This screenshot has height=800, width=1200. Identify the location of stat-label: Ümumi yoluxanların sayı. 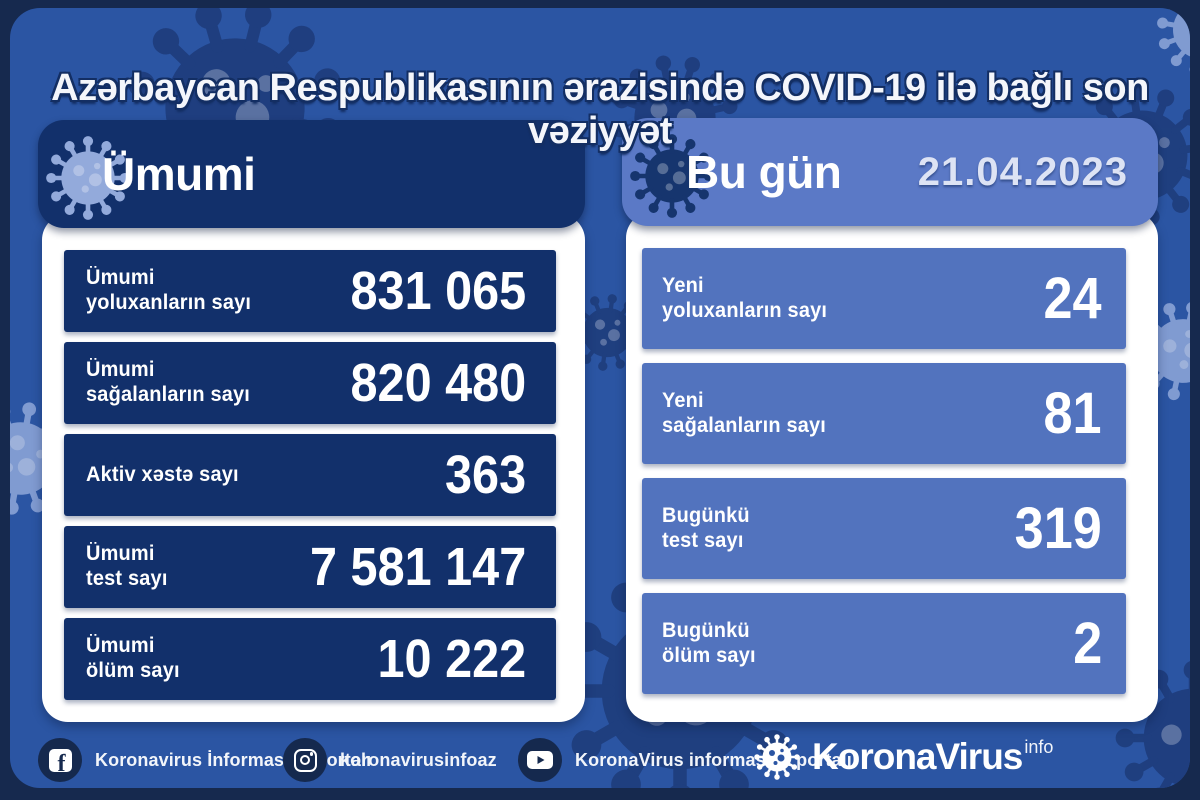
(169, 290).